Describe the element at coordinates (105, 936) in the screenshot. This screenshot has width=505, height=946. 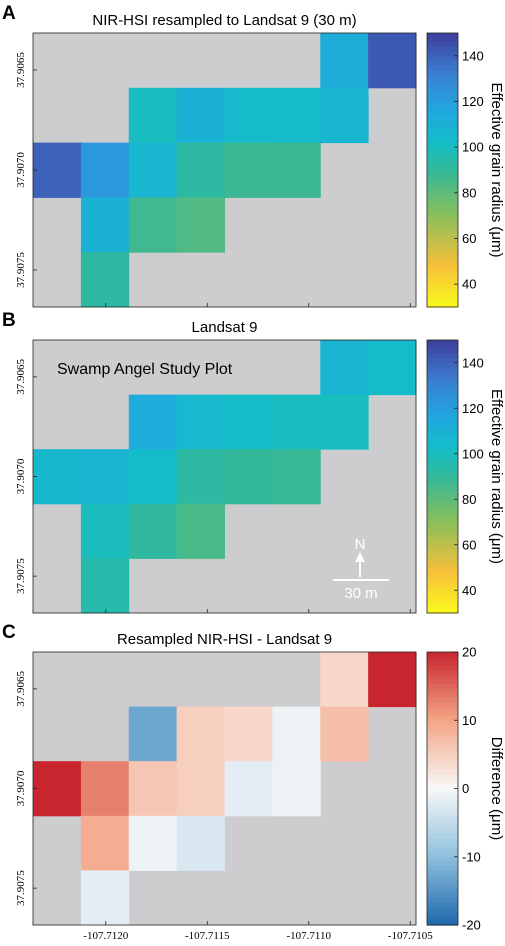
I see `x-tick-label: -107.7120` at that location.